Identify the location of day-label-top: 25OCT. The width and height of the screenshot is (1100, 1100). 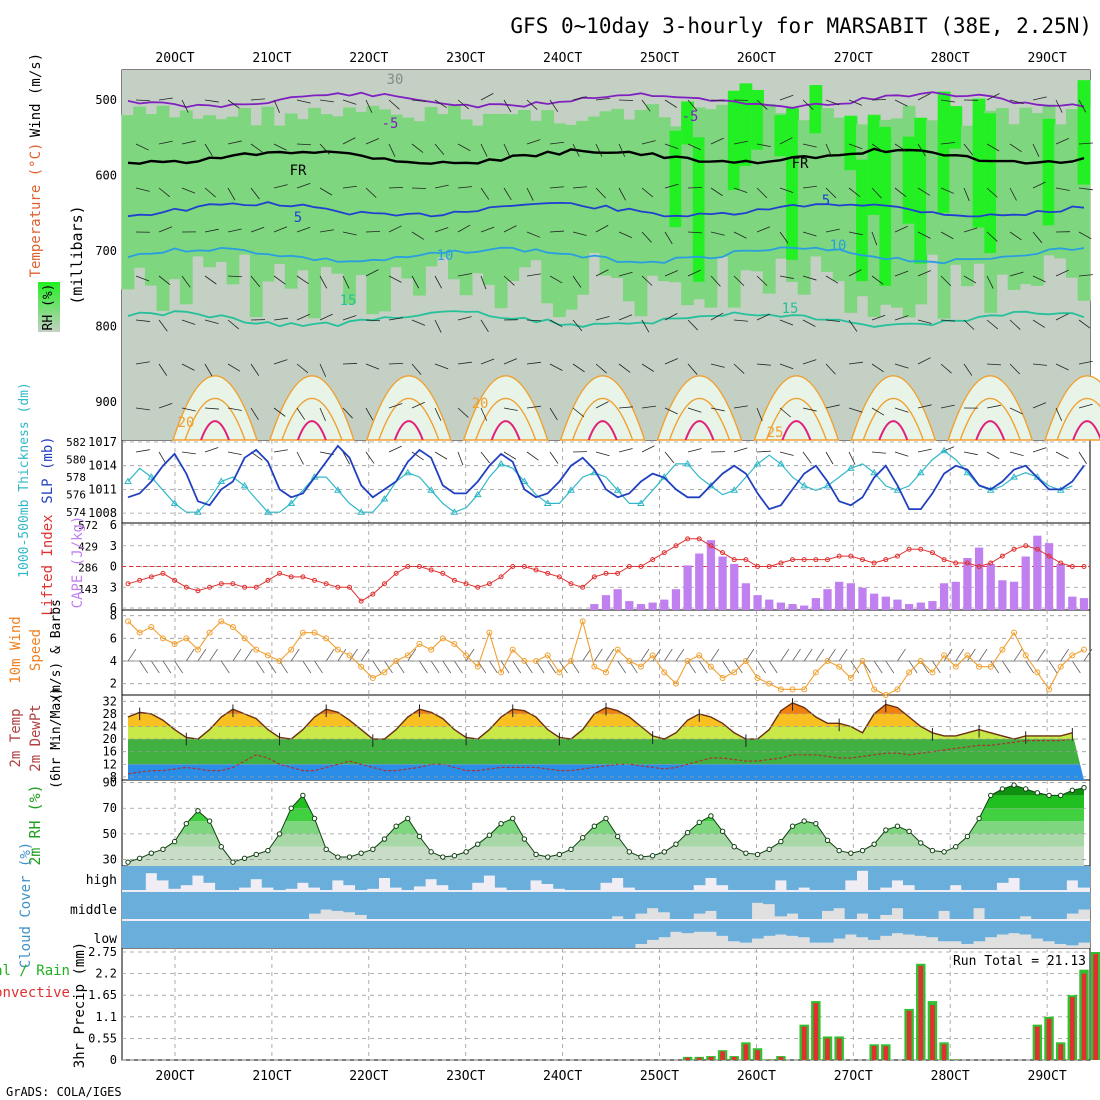
(659, 58).